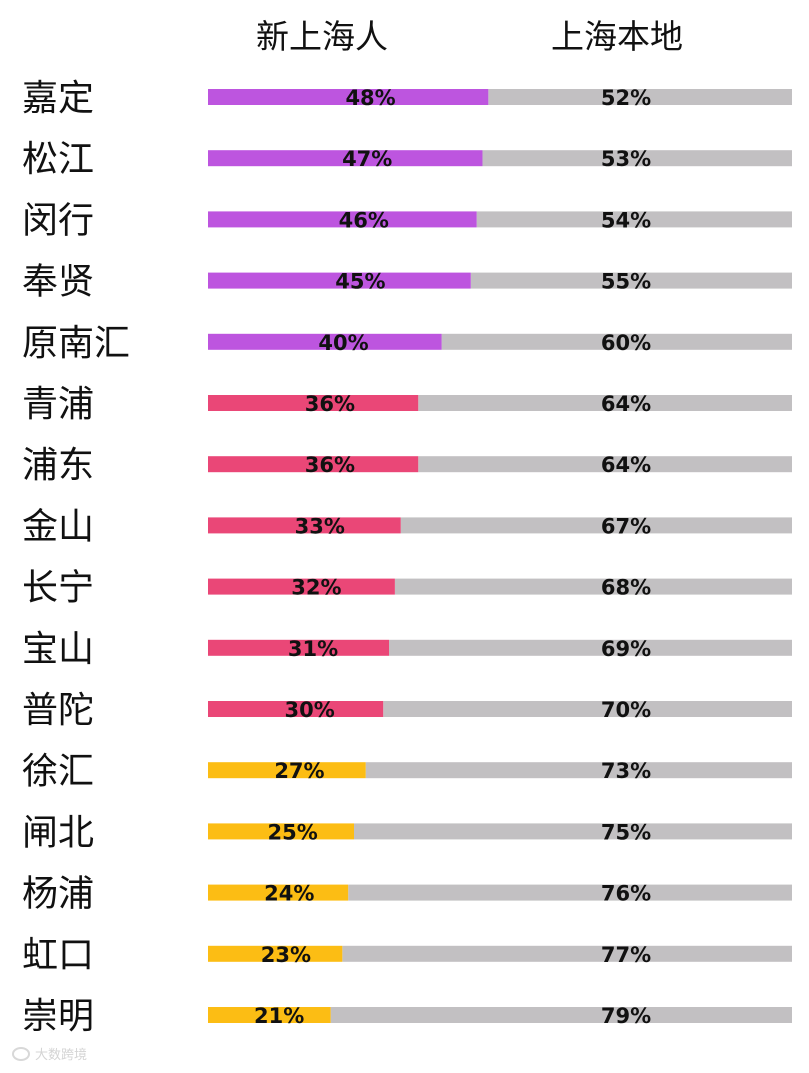  What do you see at coordinates (293, 832) in the screenshot?
I see `new-resident-value-label: 25%` at bounding box center [293, 832].